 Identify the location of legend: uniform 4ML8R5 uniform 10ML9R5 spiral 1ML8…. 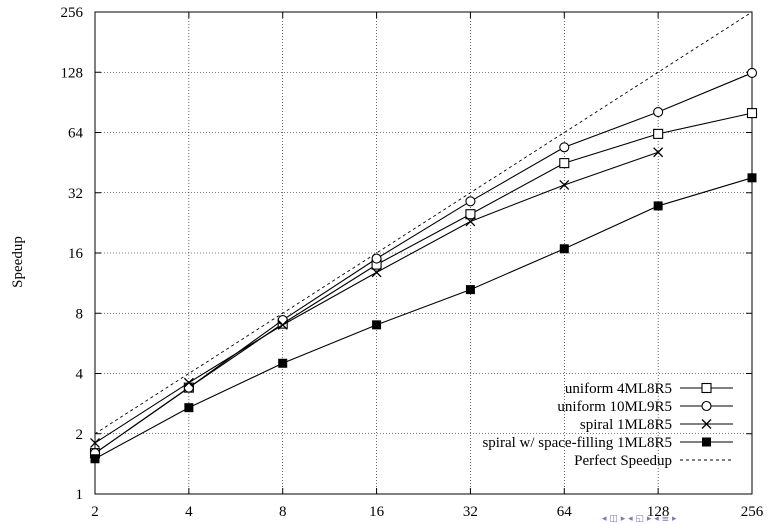
(607, 425).